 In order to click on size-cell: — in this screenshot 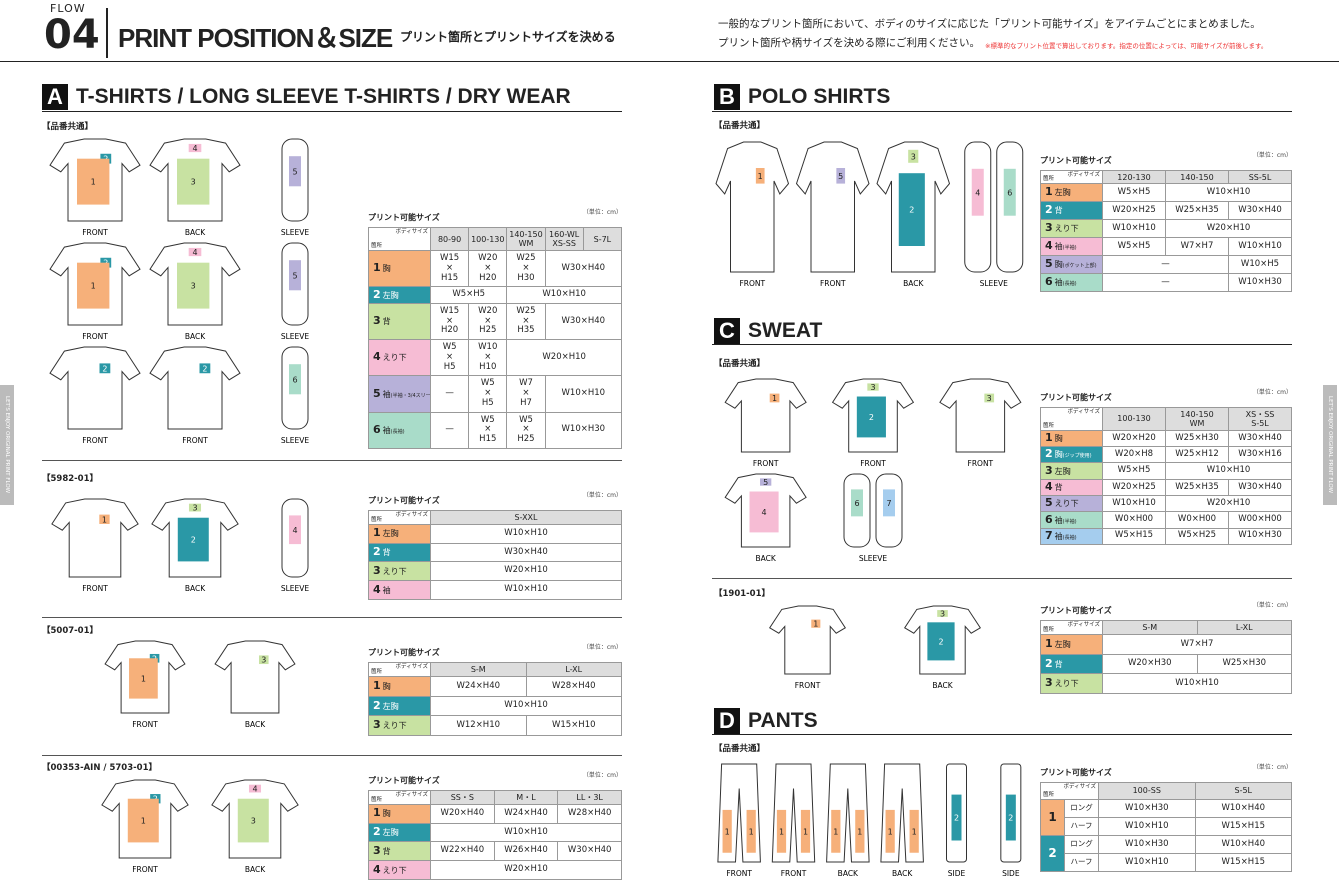, I will do `click(1165, 282)`.